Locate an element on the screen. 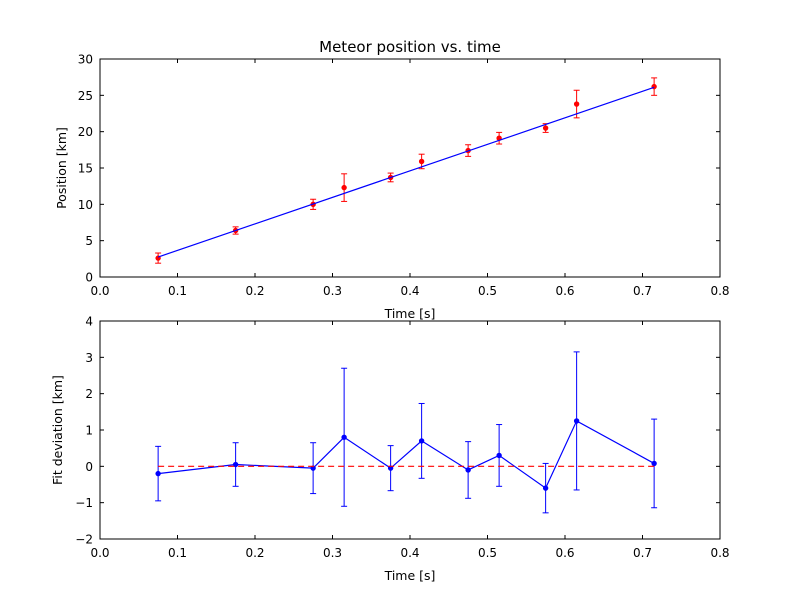  y-tick-label: 4 is located at coordinates (89, 322).